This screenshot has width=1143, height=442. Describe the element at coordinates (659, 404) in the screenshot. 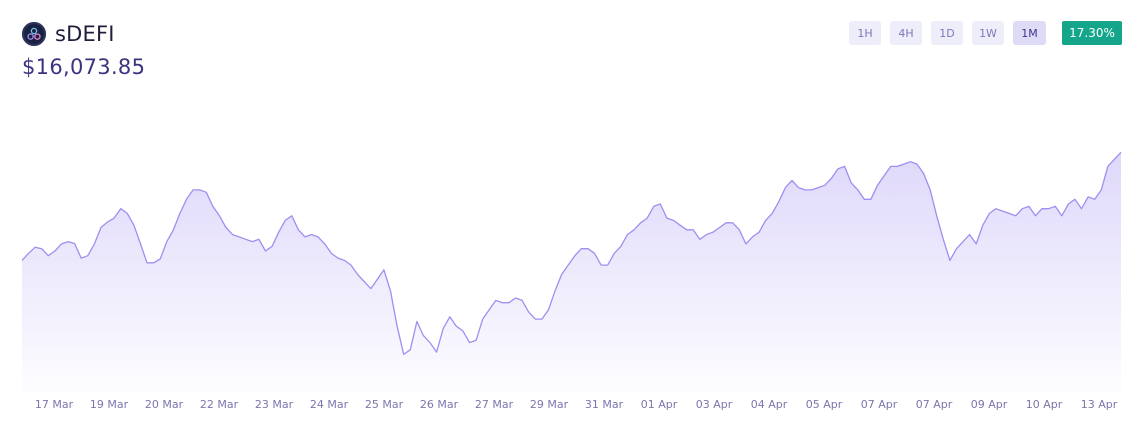

I see `x-tick-label: 01 Apr` at that location.